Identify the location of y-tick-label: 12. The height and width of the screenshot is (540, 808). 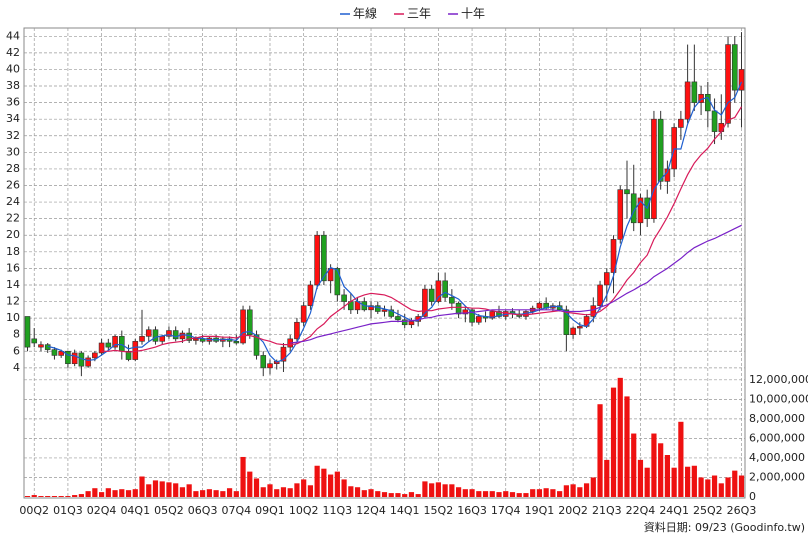
(13, 301).